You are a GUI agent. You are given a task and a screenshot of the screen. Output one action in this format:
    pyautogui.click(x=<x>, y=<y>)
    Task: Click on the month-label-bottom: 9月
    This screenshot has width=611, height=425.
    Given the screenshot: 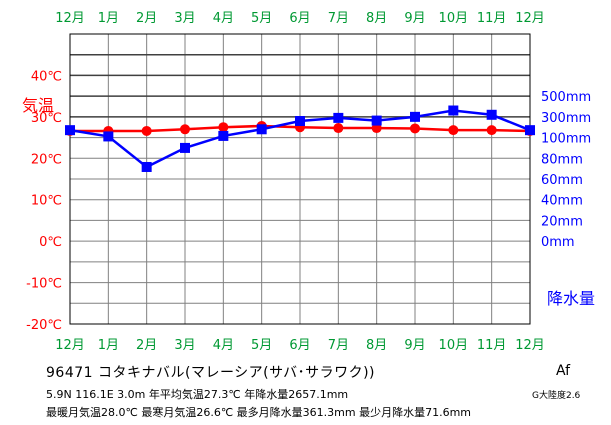 What is the action you would take?
    pyautogui.click(x=414, y=345)
    